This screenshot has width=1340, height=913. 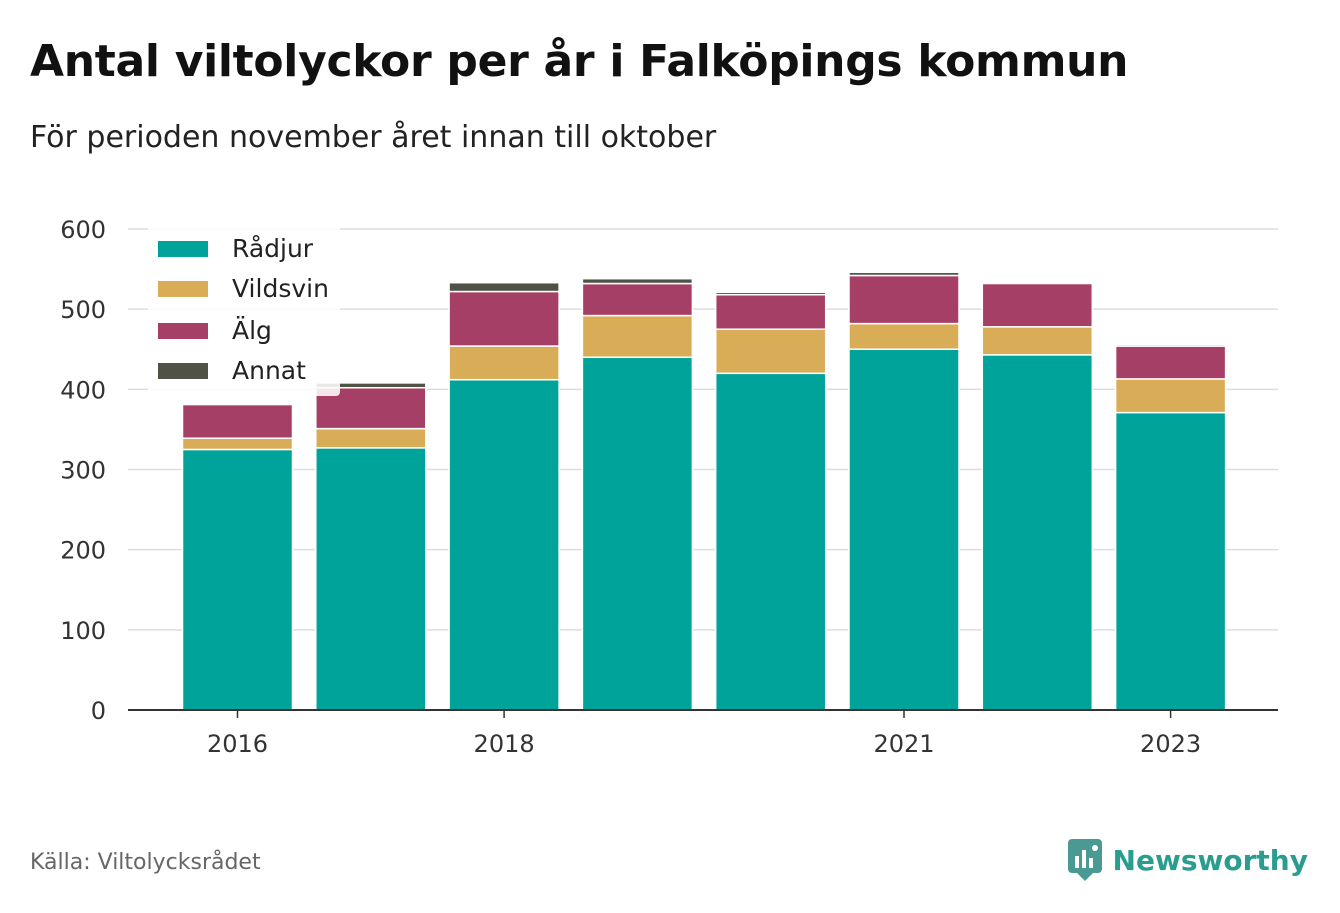 What do you see at coordinates (83, 230) in the screenshot?
I see `y-tick-label-600: 600` at bounding box center [83, 230].